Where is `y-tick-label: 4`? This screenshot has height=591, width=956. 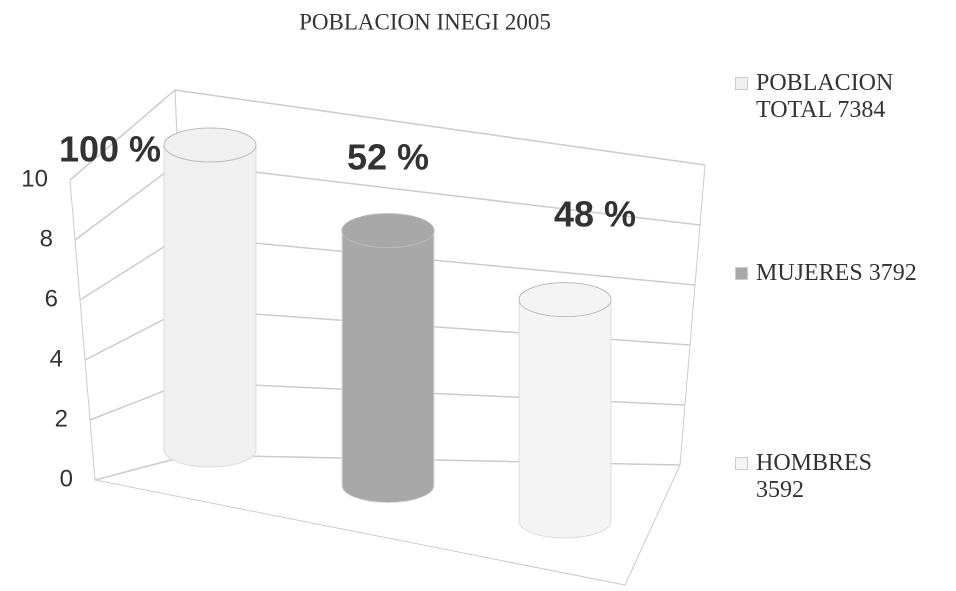
y-tick-label: 4 is located at coordinates (56, 358).